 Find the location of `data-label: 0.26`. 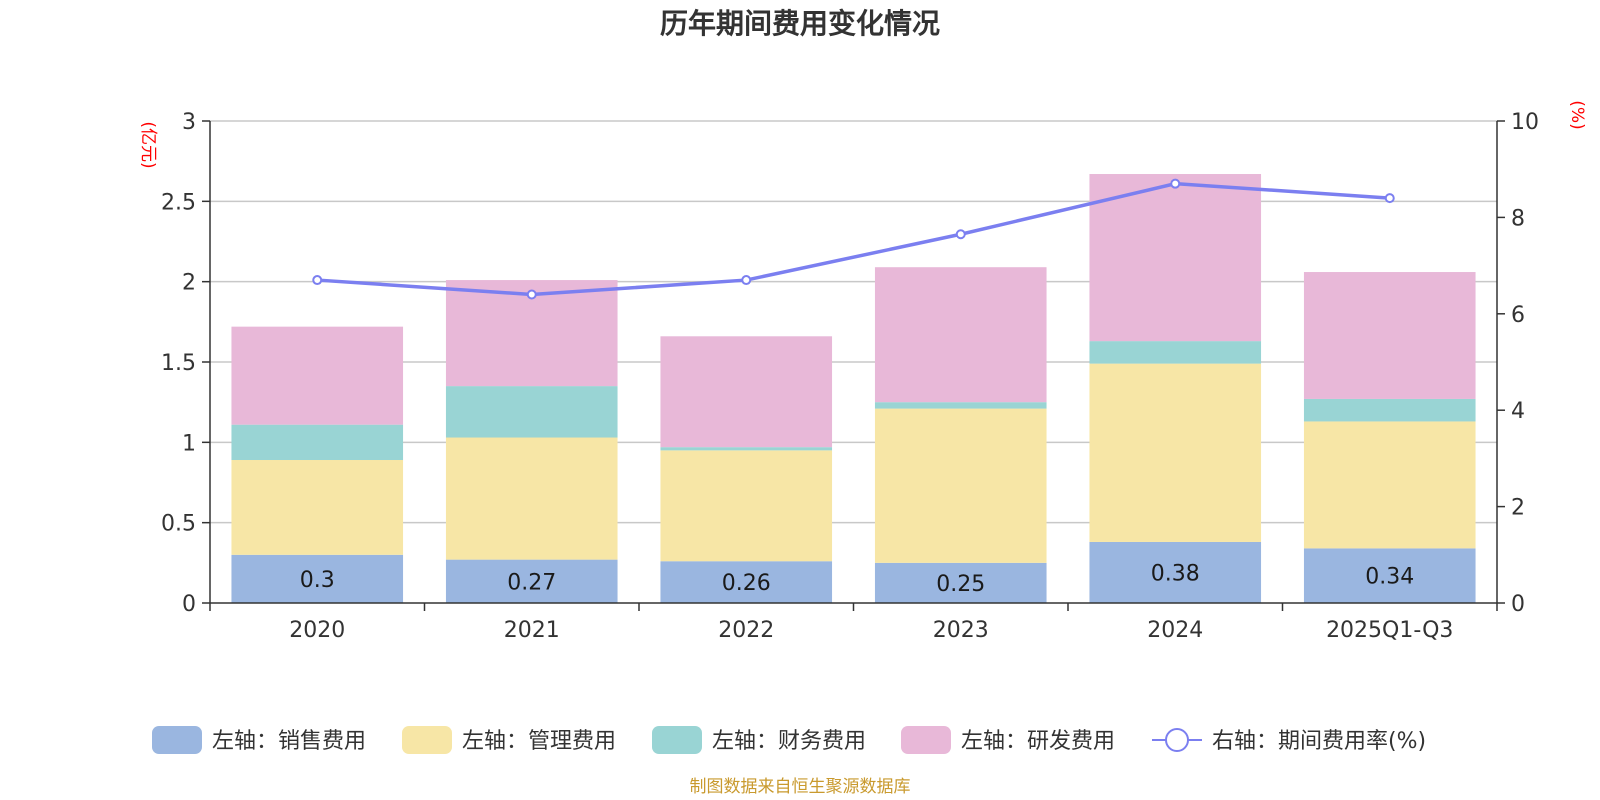

data-label: 0.26 is located at coordinates (746, 583).